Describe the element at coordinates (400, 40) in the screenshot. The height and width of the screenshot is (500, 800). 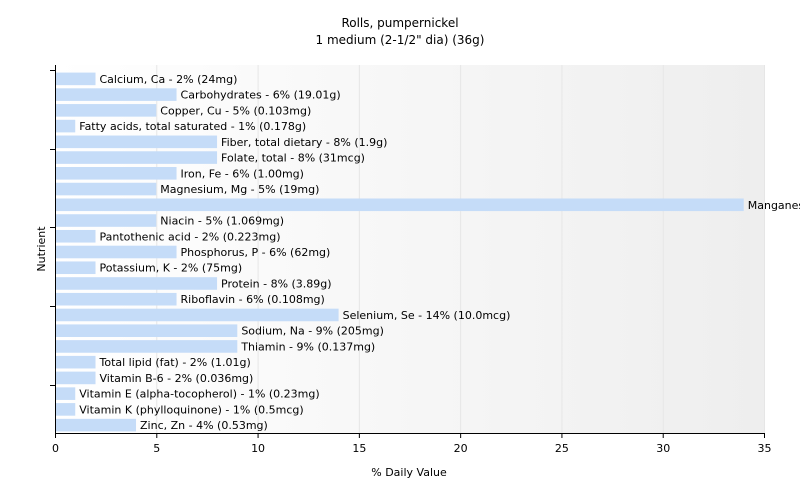
I see `chart-subtitle: 1 medium (2-1/2" dia) (36g)` at that location.